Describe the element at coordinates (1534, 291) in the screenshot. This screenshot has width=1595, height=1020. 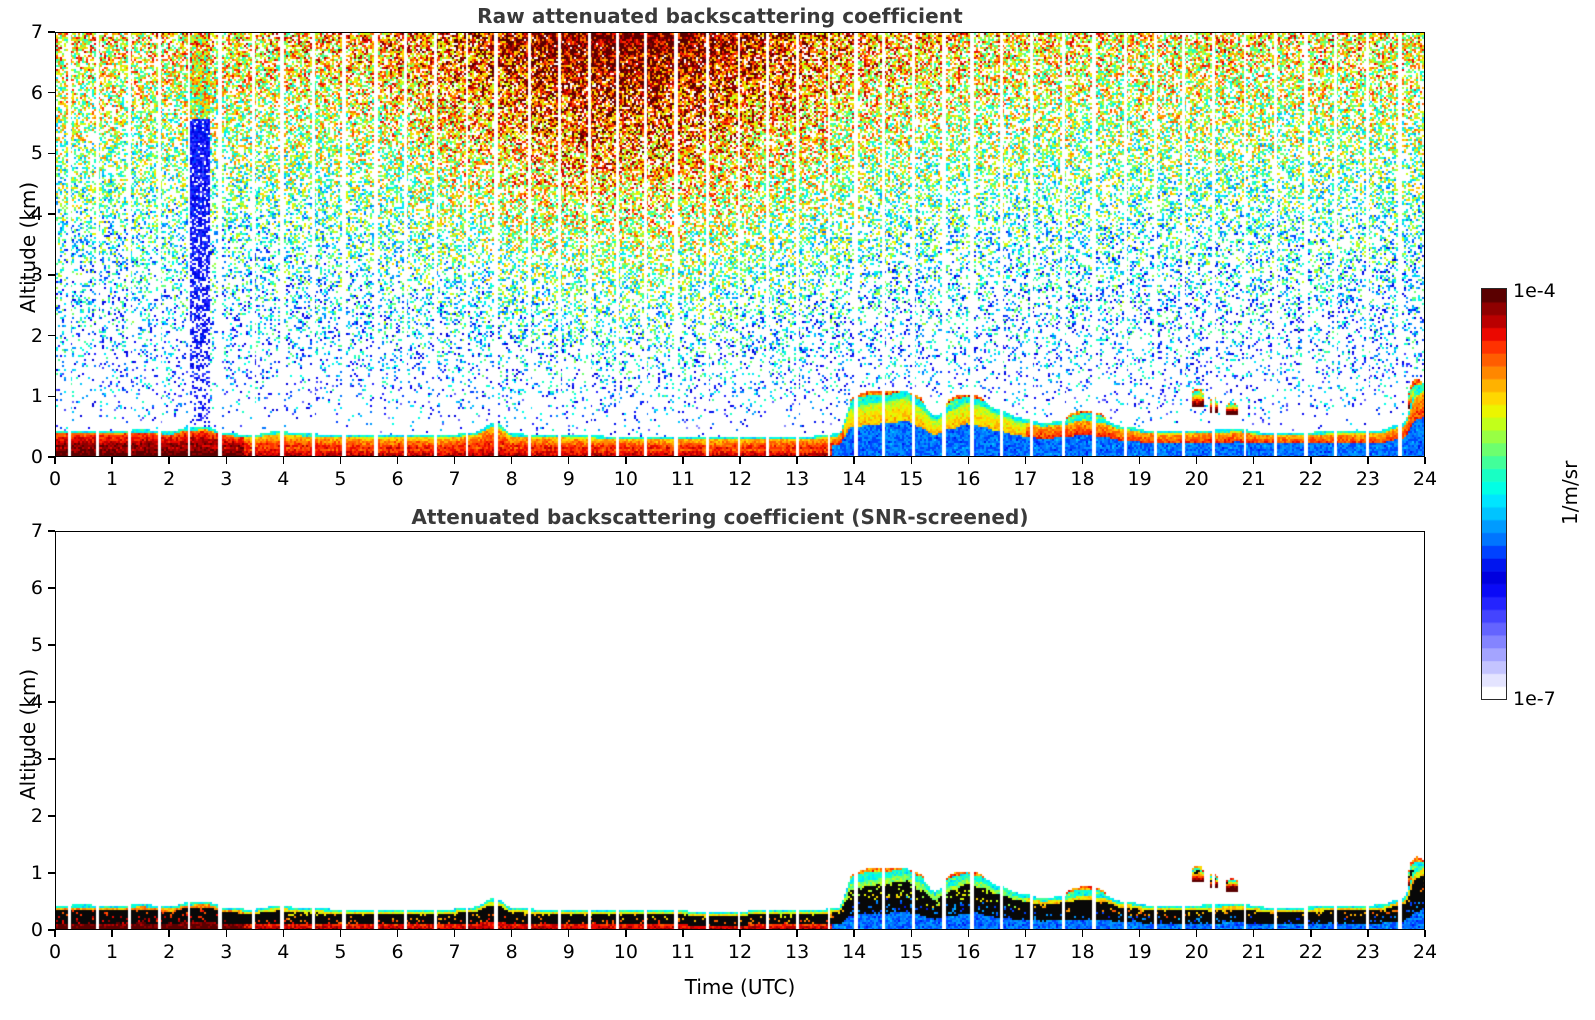
I see `colorbar-max-label: 1e-4` at that location.